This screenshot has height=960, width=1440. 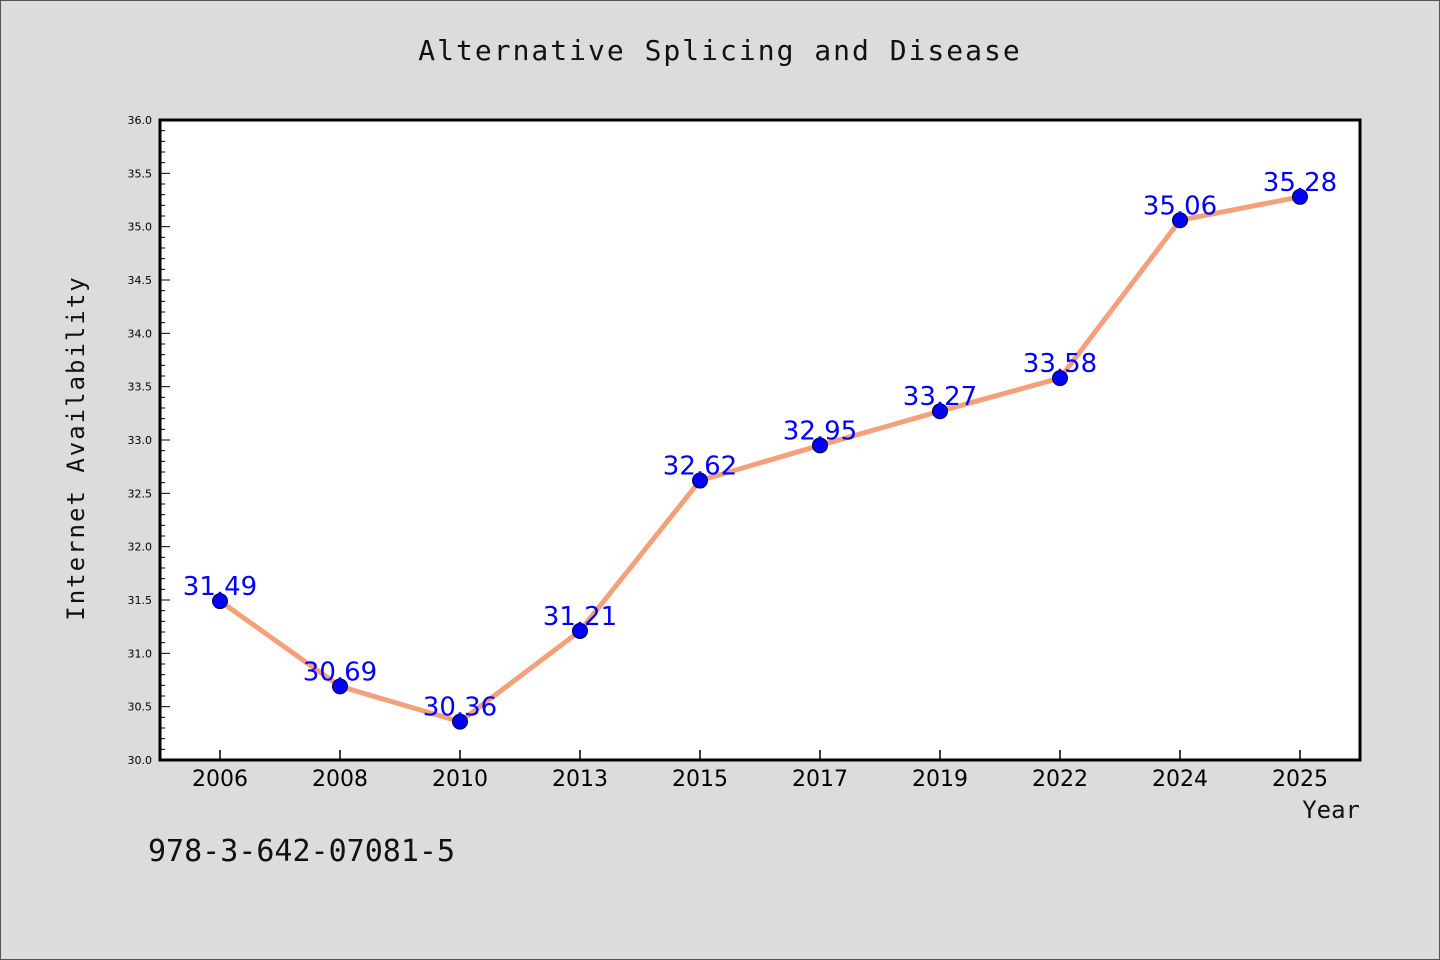 What do you see at coordinates (460, 708) in the screenshot?
I see `data-label: 30.36` at bounding box center [460, 708].